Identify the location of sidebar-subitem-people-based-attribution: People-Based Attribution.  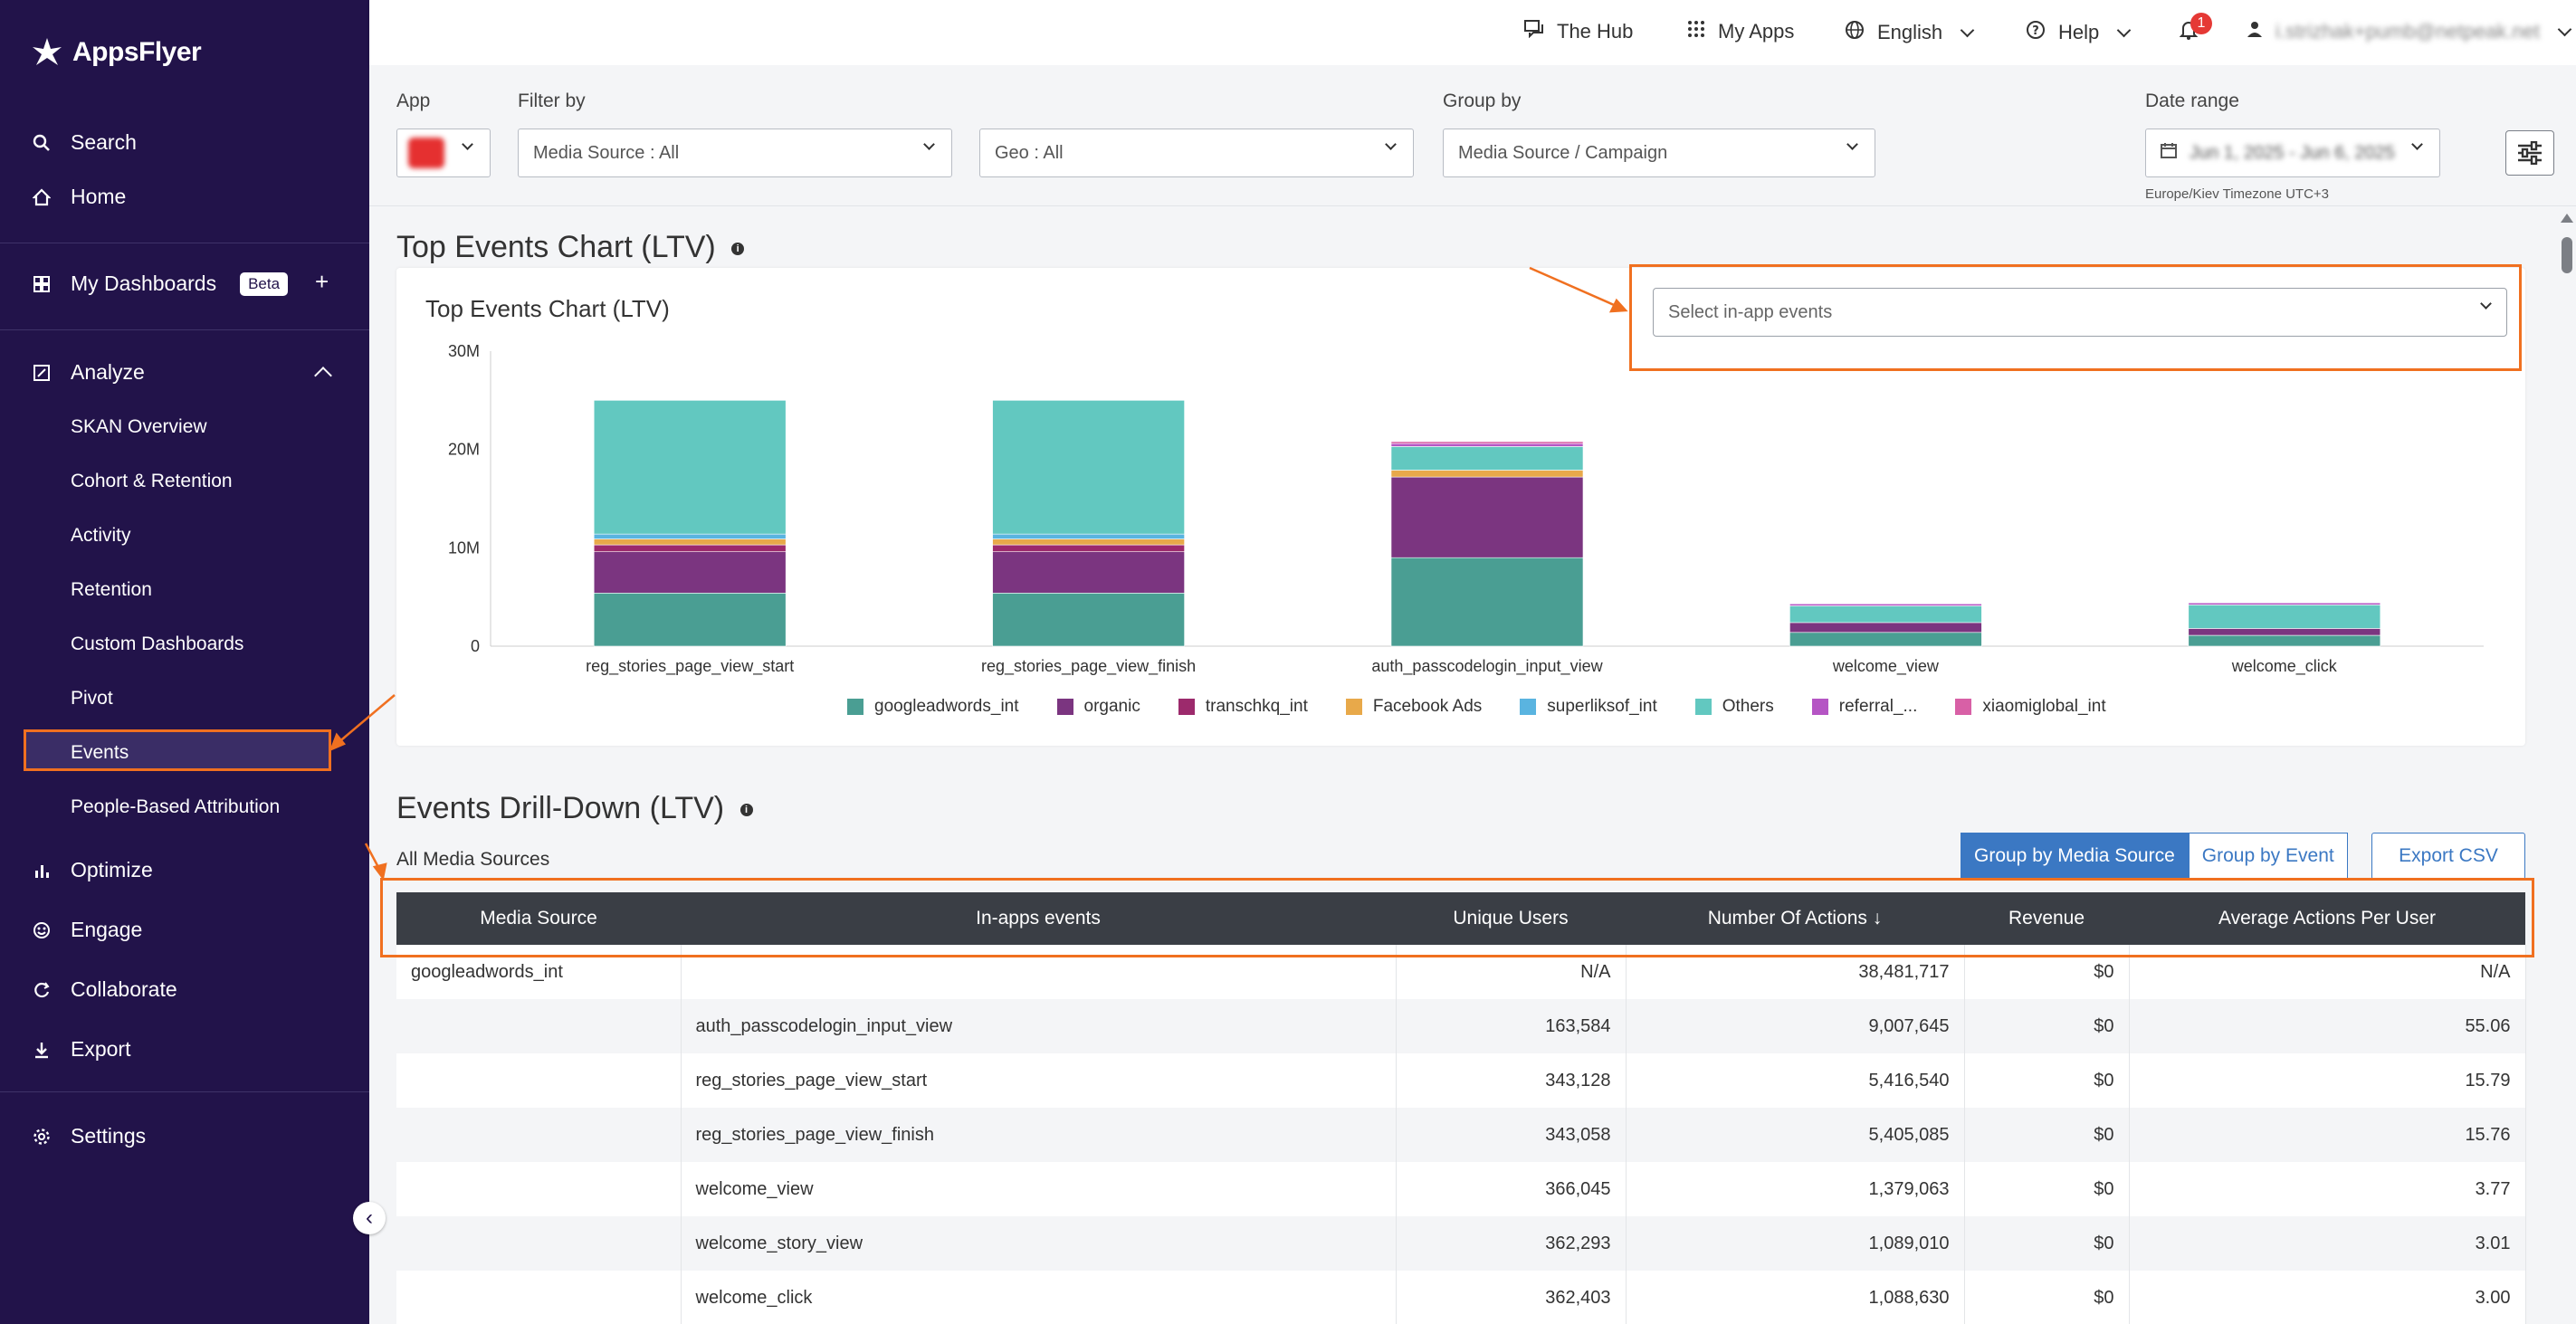
(176, 807).